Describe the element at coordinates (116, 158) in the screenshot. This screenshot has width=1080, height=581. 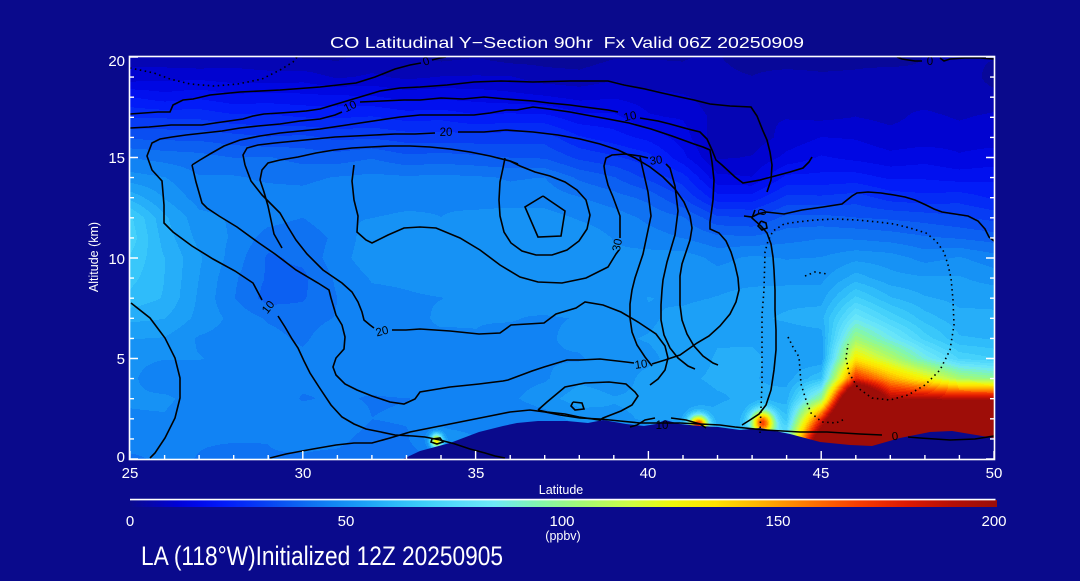
I see `svg-text: 15` at that location.